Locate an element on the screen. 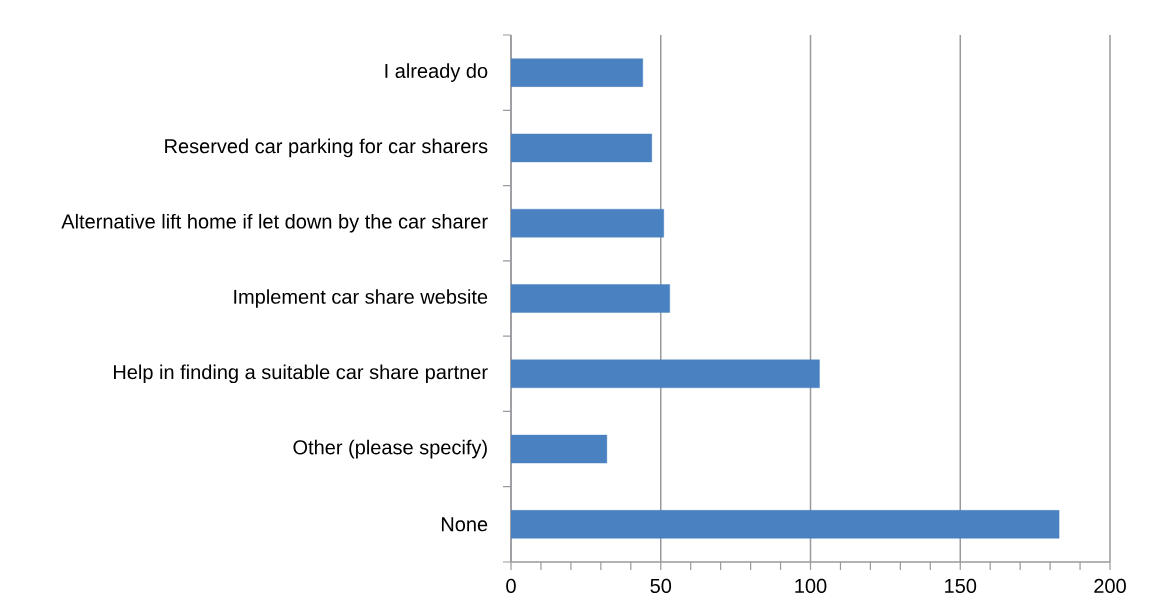  y-tick-label: Other (please specify) is located at coordinates (390, 449).